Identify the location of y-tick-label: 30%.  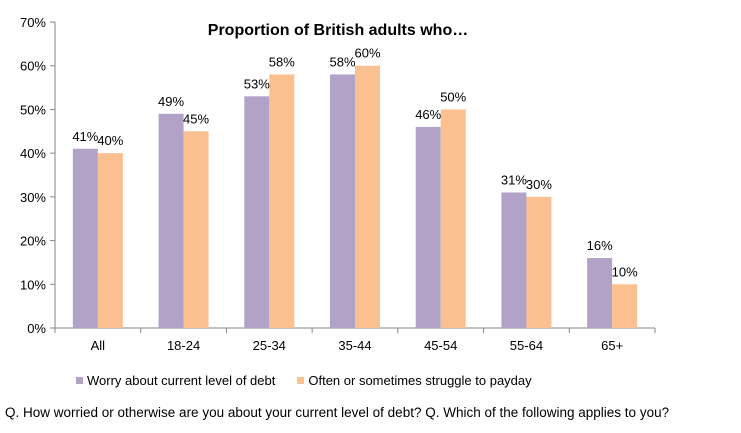
(33, 197).